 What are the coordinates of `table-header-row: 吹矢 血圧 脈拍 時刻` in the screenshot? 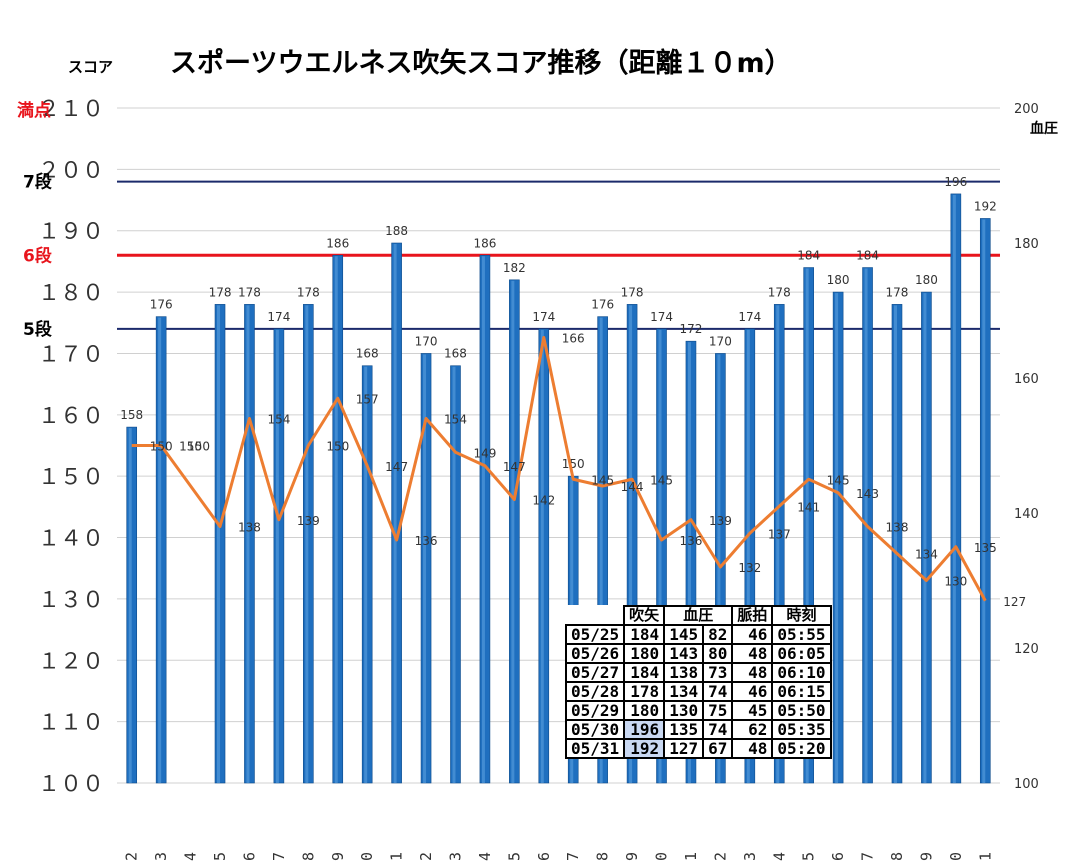 It's located at (699, 615).